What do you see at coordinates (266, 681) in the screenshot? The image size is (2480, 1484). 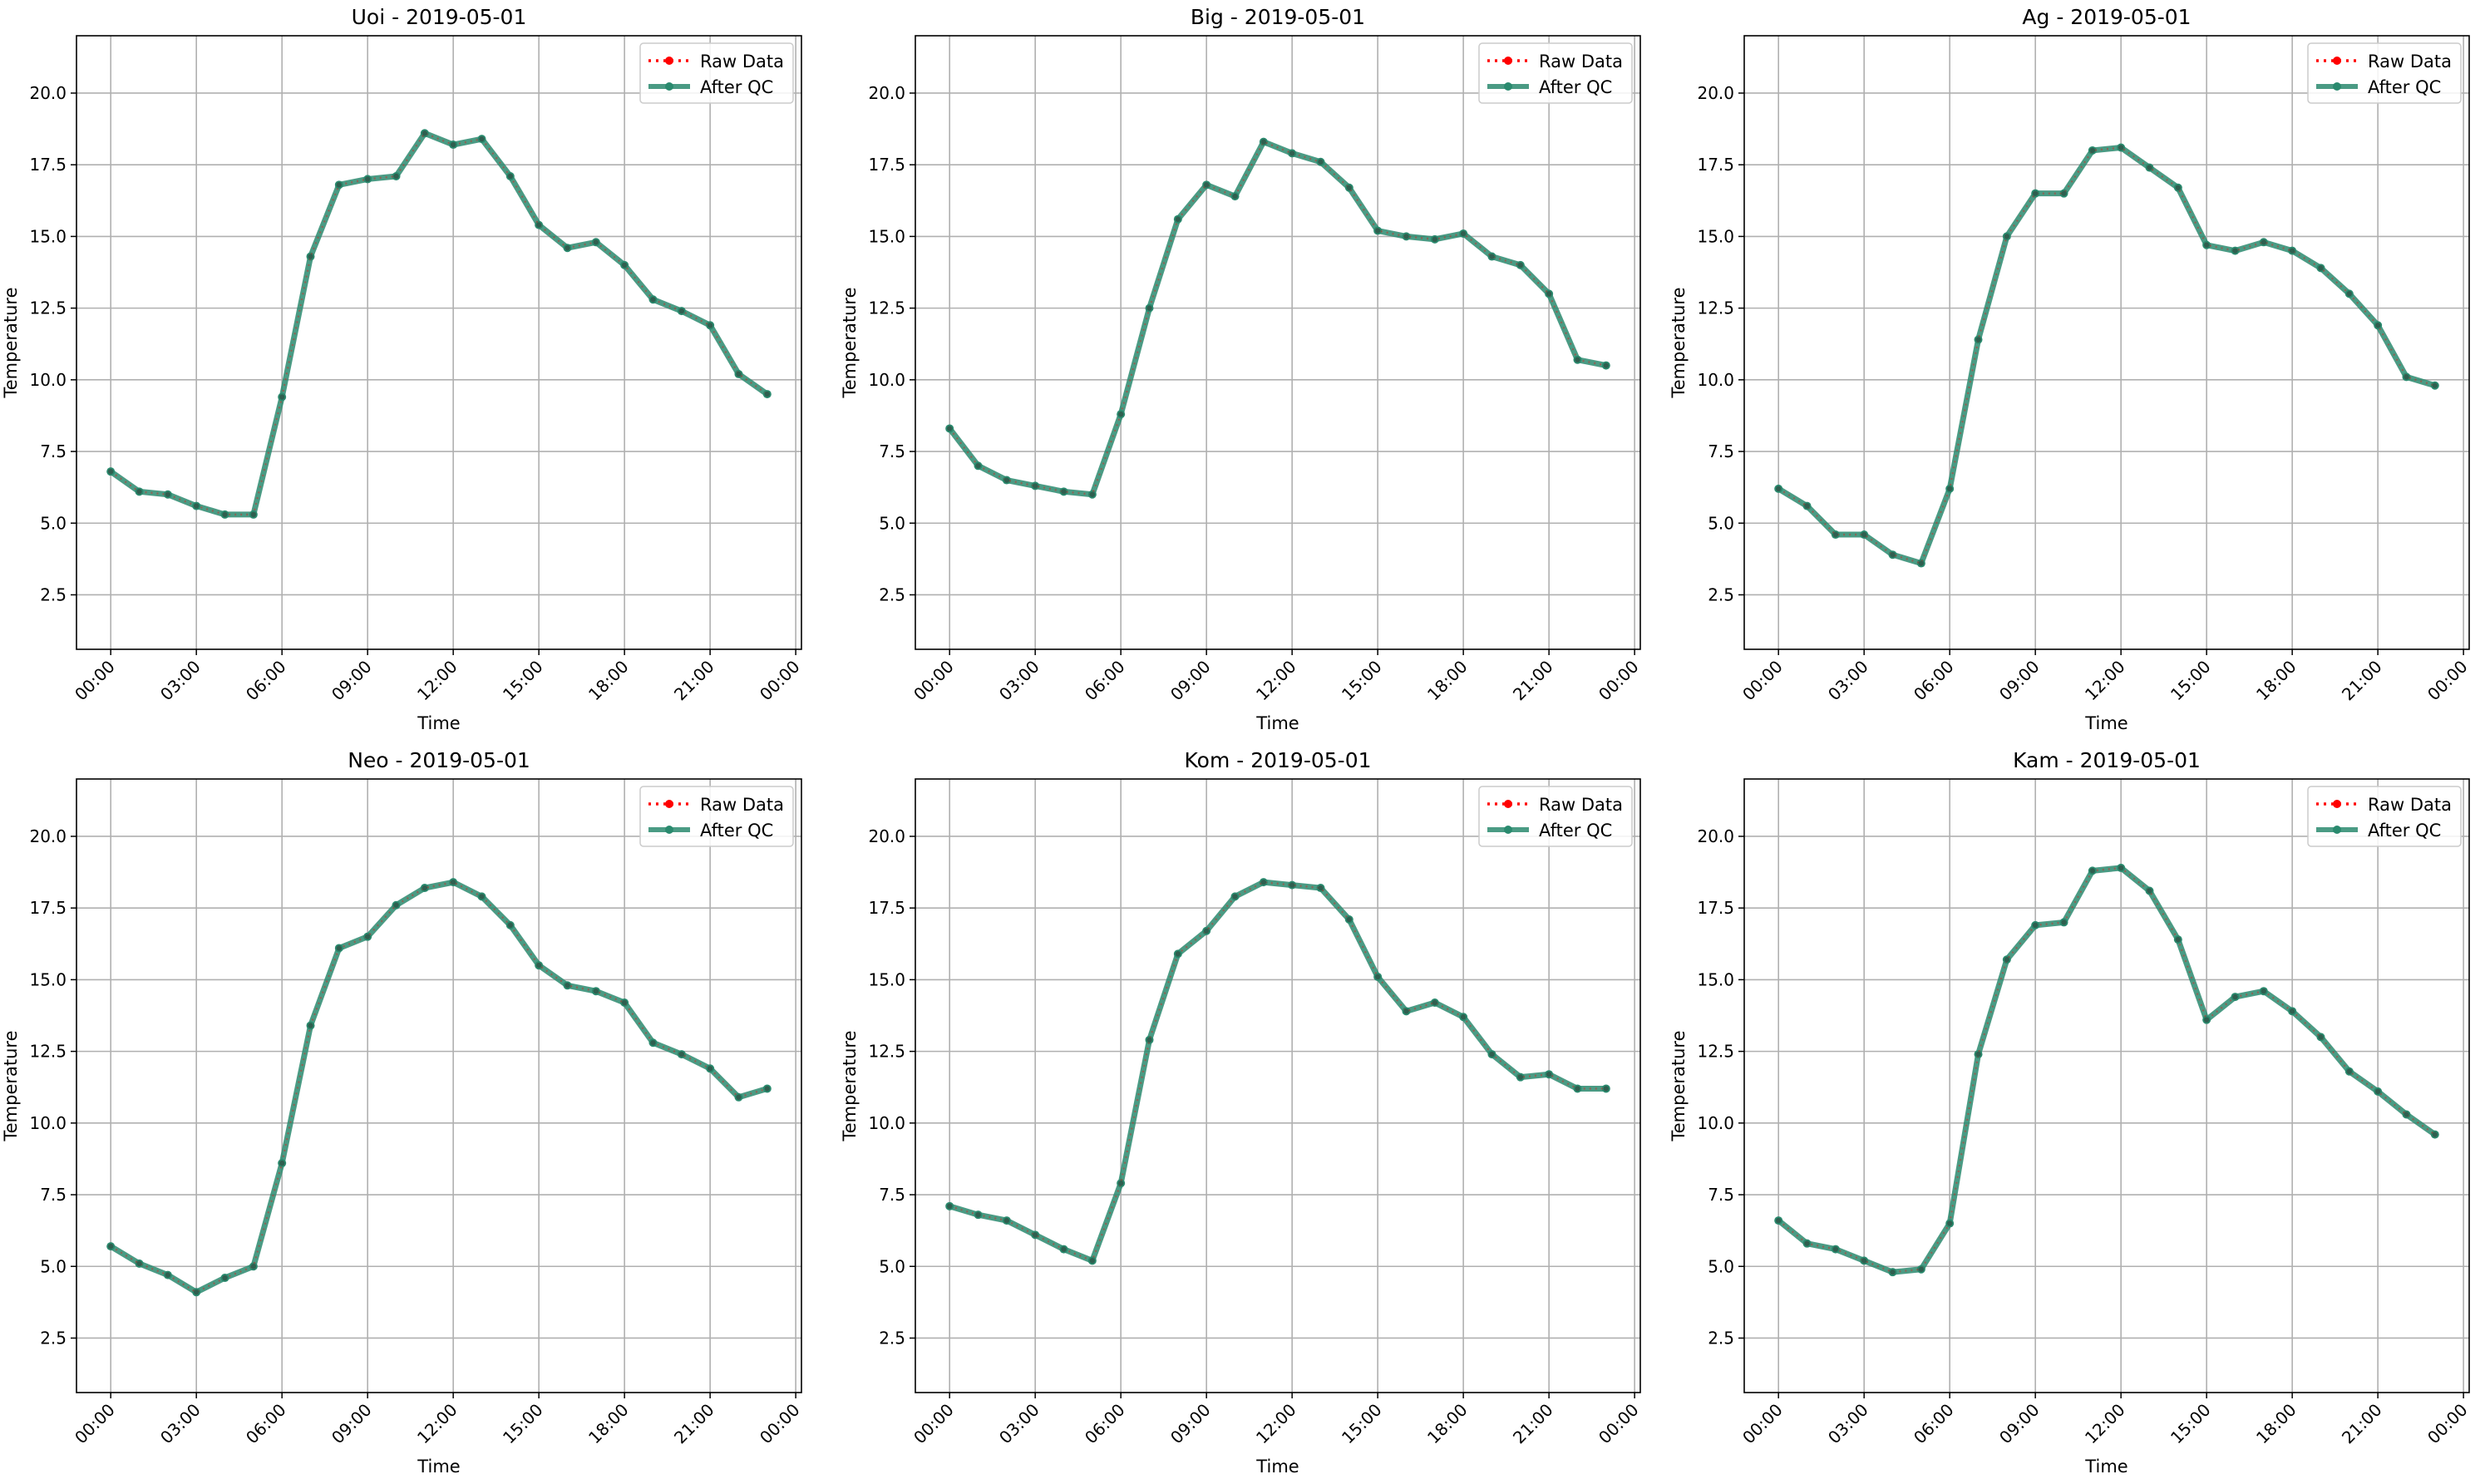 I see `x-tick-label: 06:00` at bounding box center [266, 681].